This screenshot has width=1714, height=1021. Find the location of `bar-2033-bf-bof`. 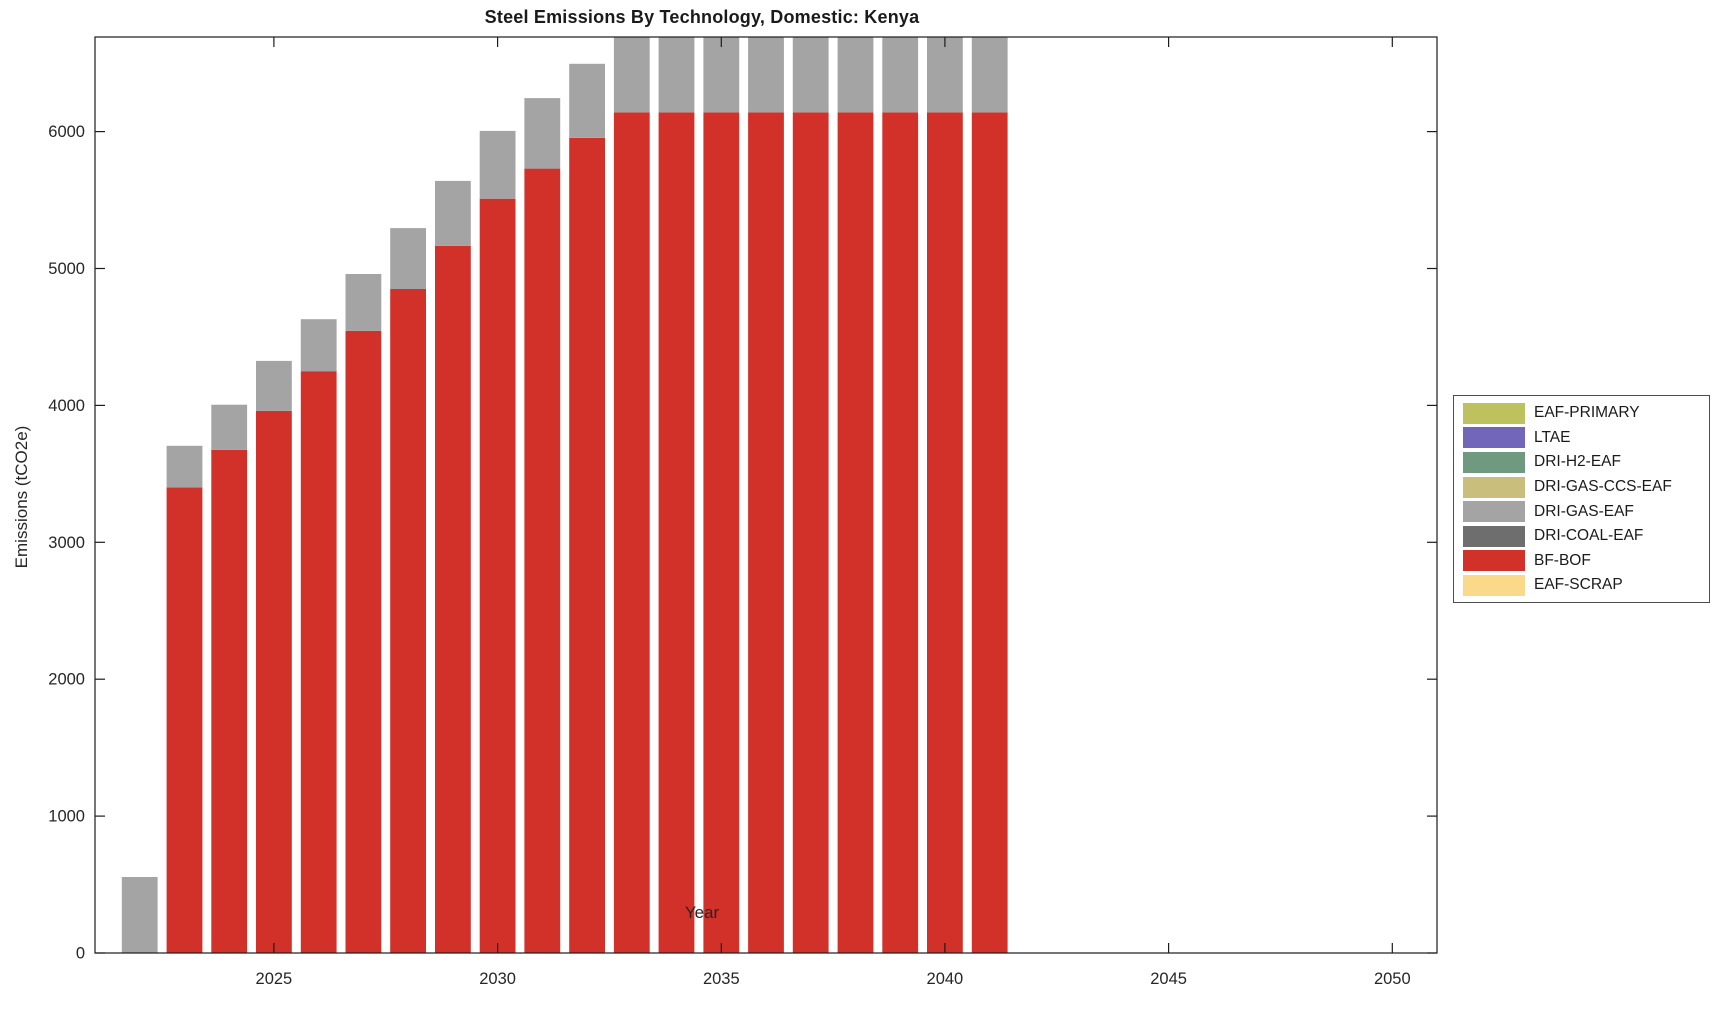

bar-2033-bf-bof is located at coordinates (631, 532).